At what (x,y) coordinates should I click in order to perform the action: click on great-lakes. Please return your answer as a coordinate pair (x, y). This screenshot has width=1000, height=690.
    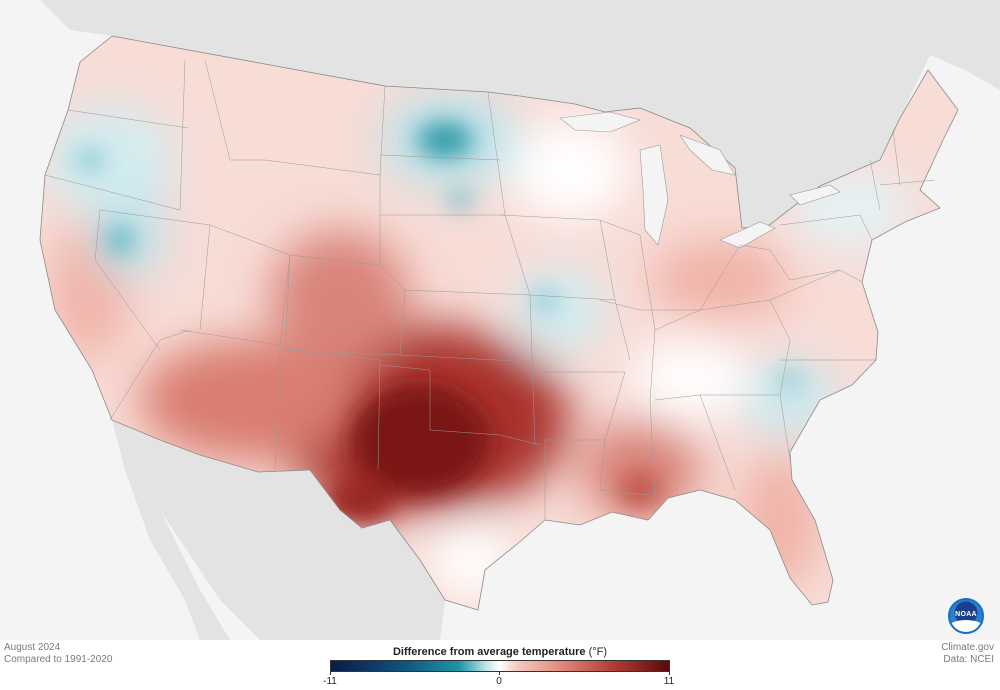
    Looking at the image, I should click on (700, 180).